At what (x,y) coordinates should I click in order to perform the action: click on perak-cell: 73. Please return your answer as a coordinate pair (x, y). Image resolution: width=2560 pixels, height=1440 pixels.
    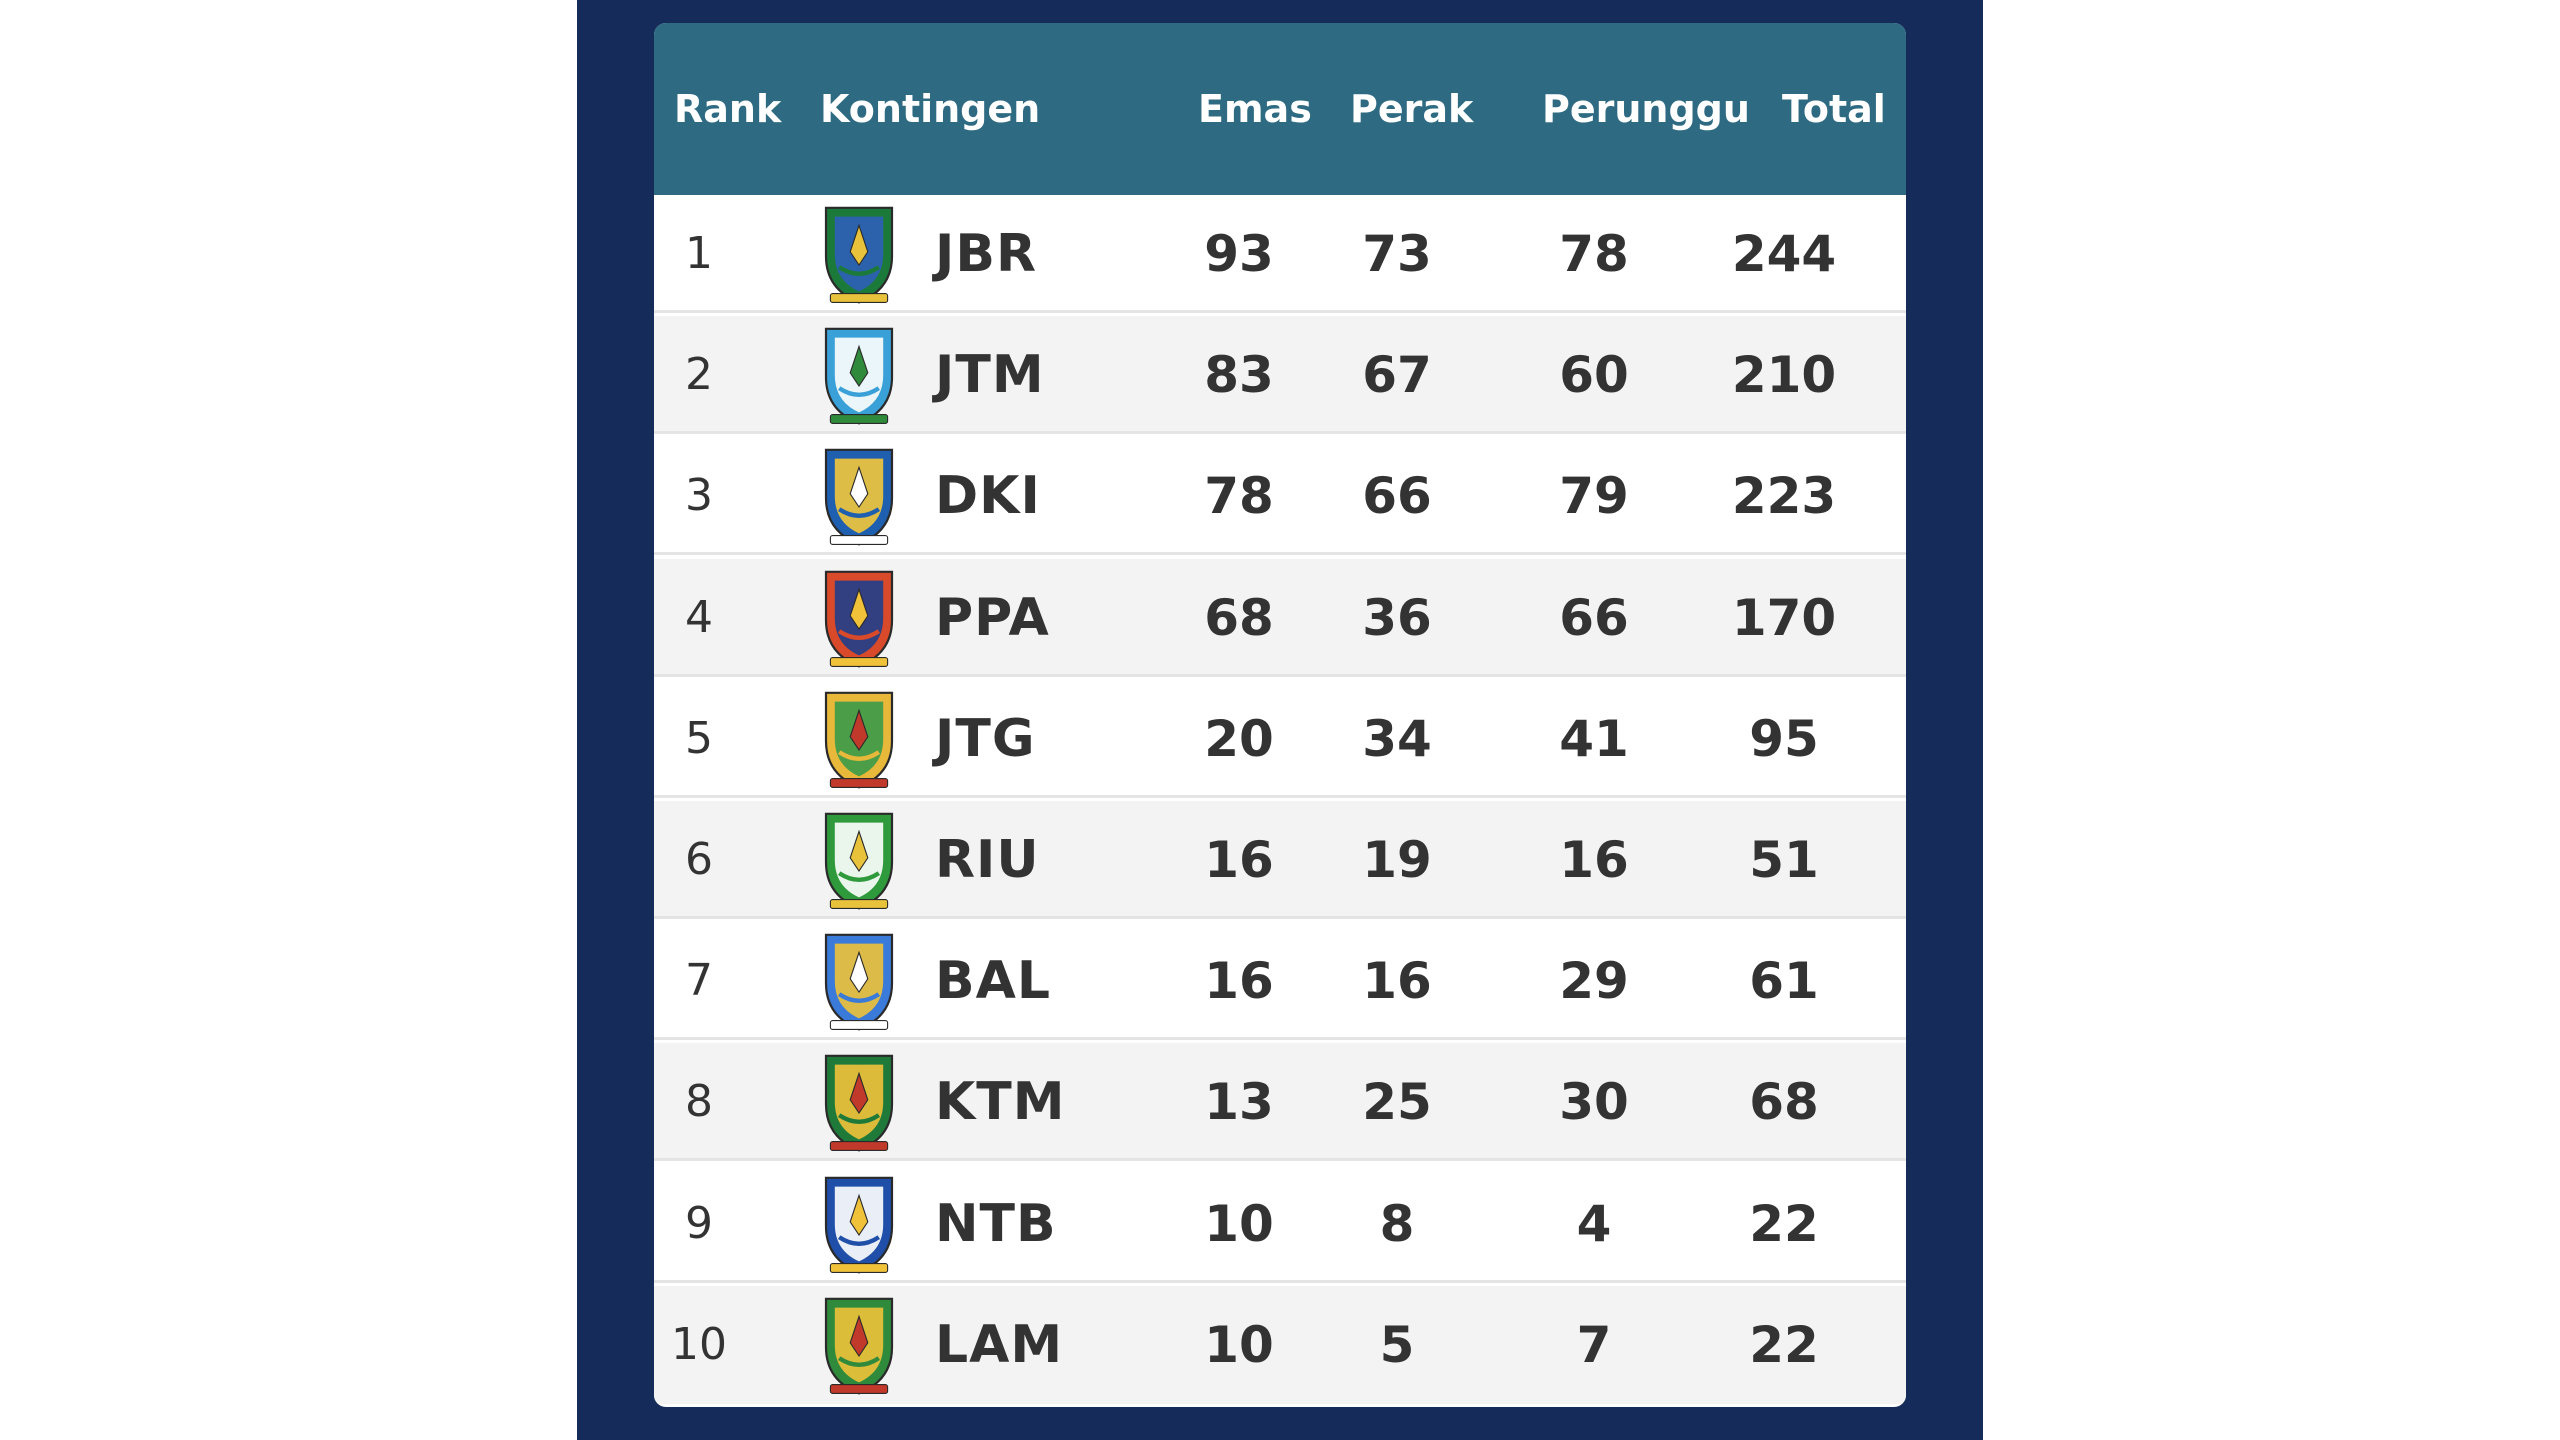
    Looking at the image, I should click on (1397, 254).